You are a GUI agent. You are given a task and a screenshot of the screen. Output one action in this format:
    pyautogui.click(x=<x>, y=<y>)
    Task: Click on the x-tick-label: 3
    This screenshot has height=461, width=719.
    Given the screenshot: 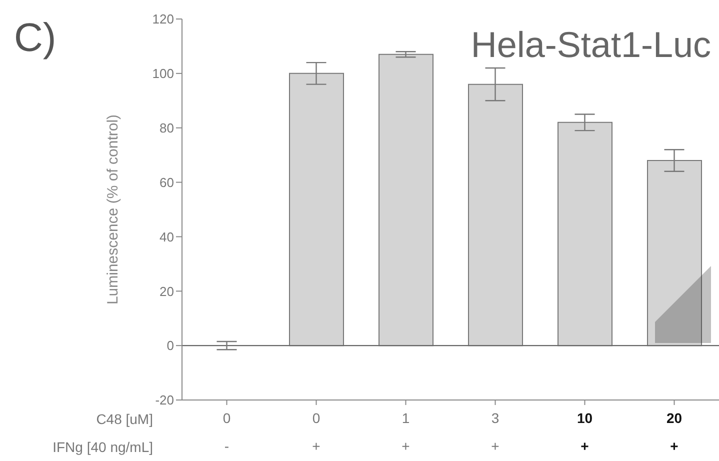 What is the action you would take?
    pyautogui.click(x=495, y=418)
    